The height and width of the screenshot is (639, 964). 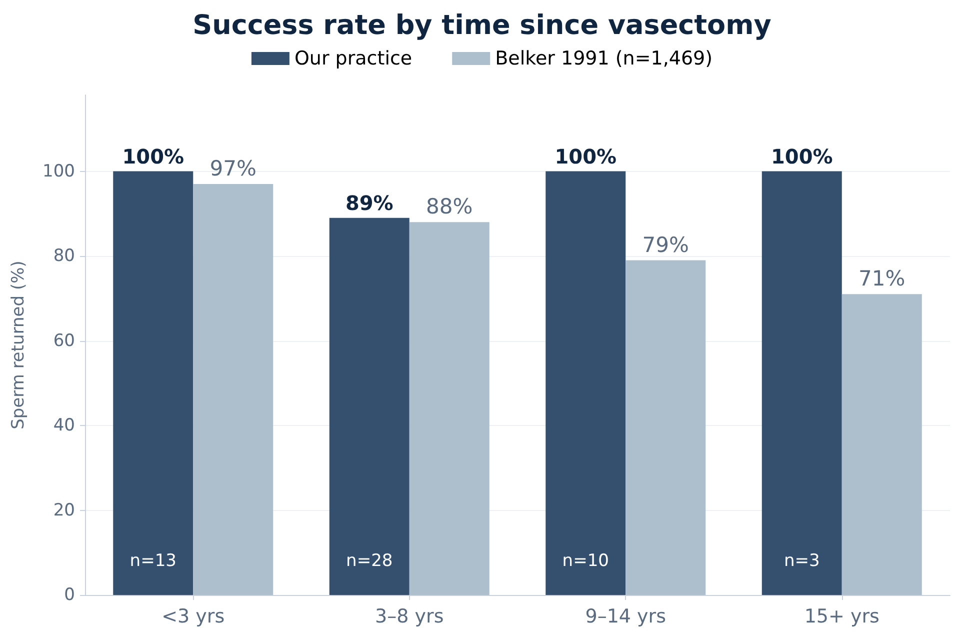 I want to click on x-tick-label: <3 yrs, so click(x=193, y=617).